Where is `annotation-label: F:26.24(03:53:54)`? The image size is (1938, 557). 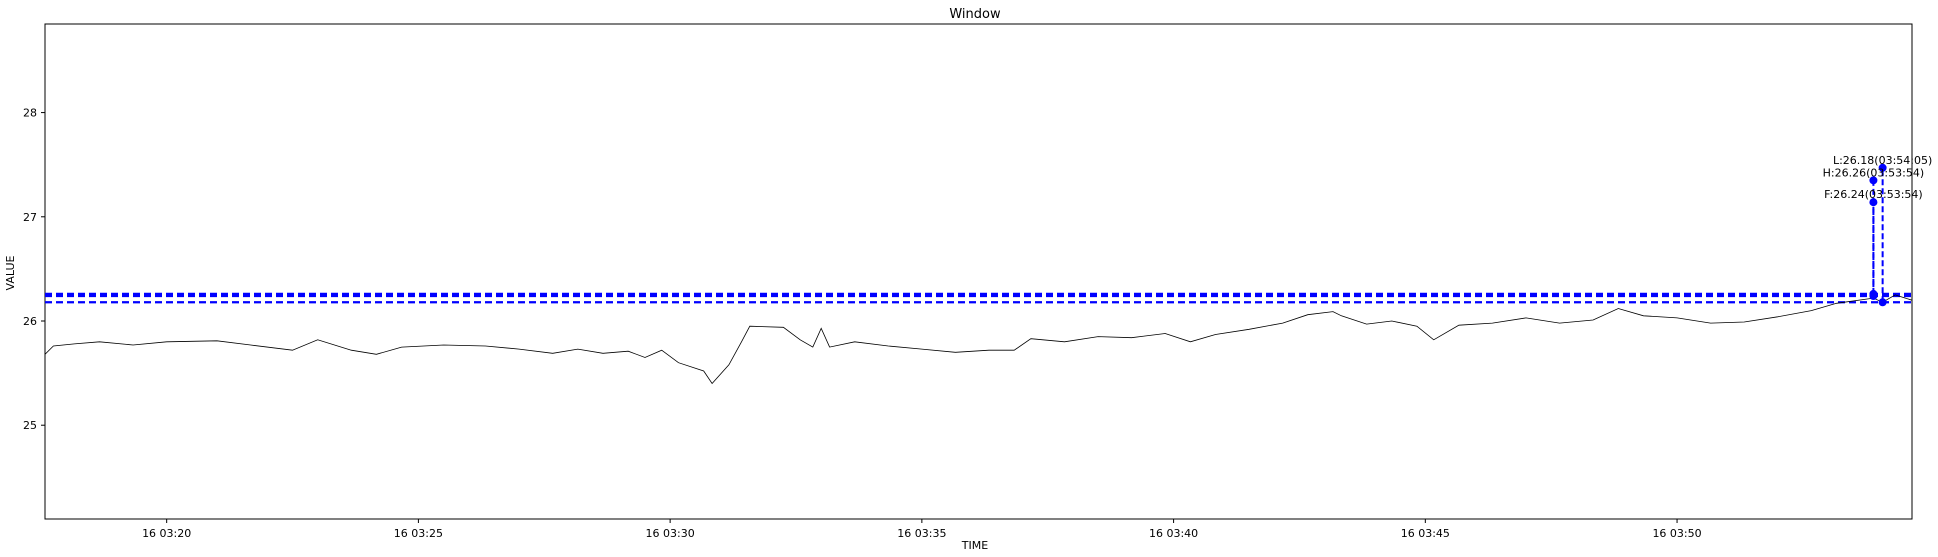
annotation-label: F:26.24(03:53:54) is located at coordinates (1873, 194).